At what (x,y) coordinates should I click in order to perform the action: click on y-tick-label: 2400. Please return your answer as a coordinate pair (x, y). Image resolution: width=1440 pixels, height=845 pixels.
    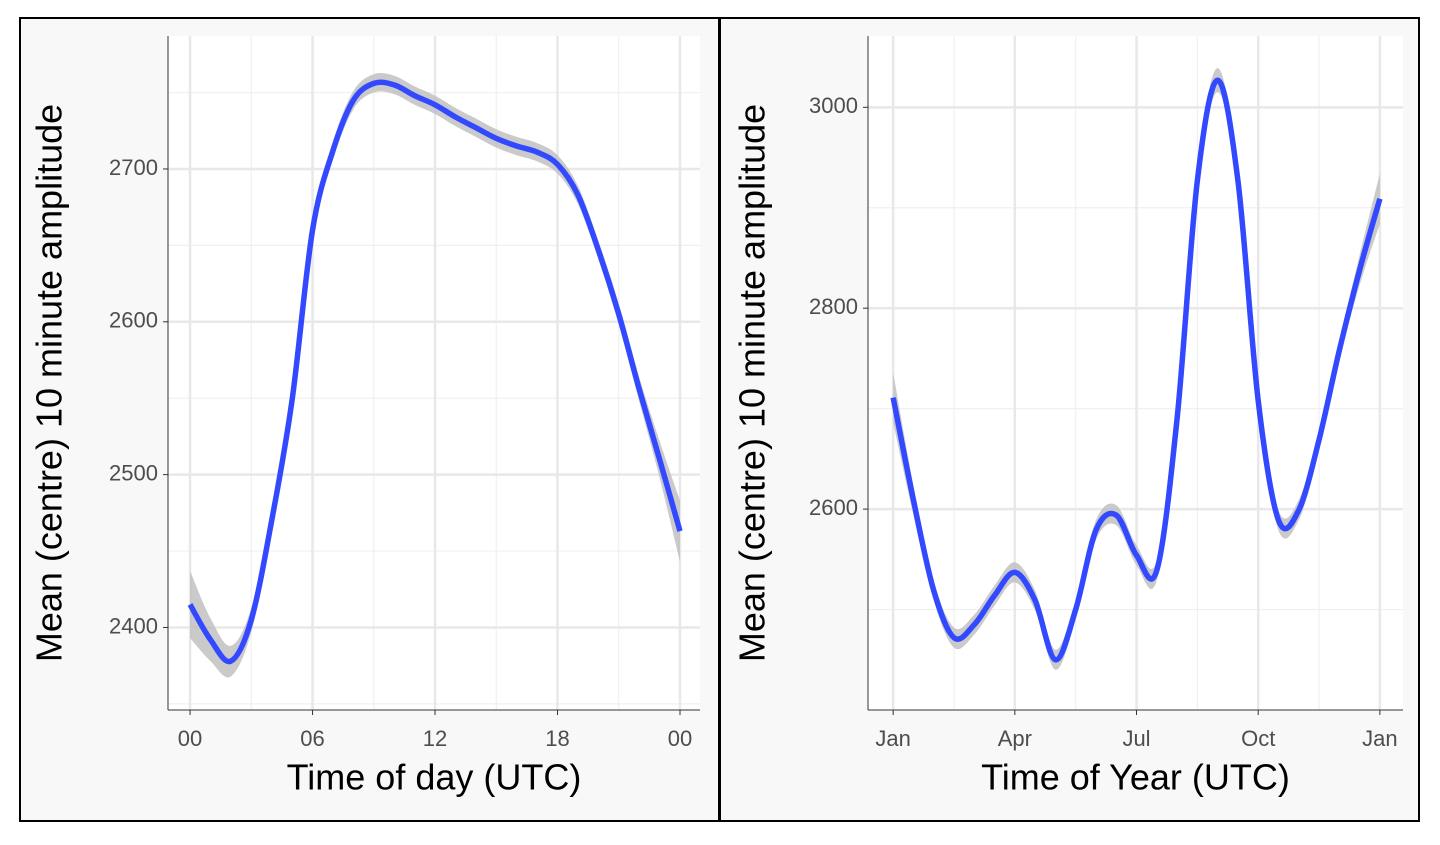
    Looking at the image, I should click on (133, 625).